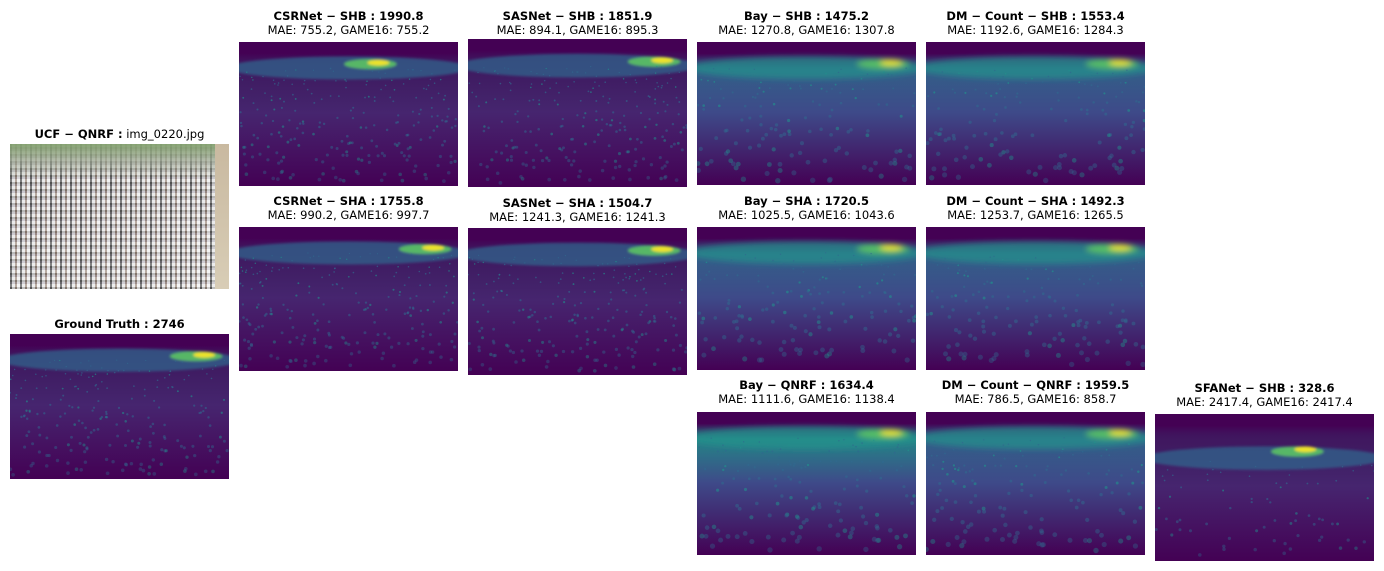  Describe the element at coordinates (577, 301) in the screenshot. I see `density-map-svg` at that location.